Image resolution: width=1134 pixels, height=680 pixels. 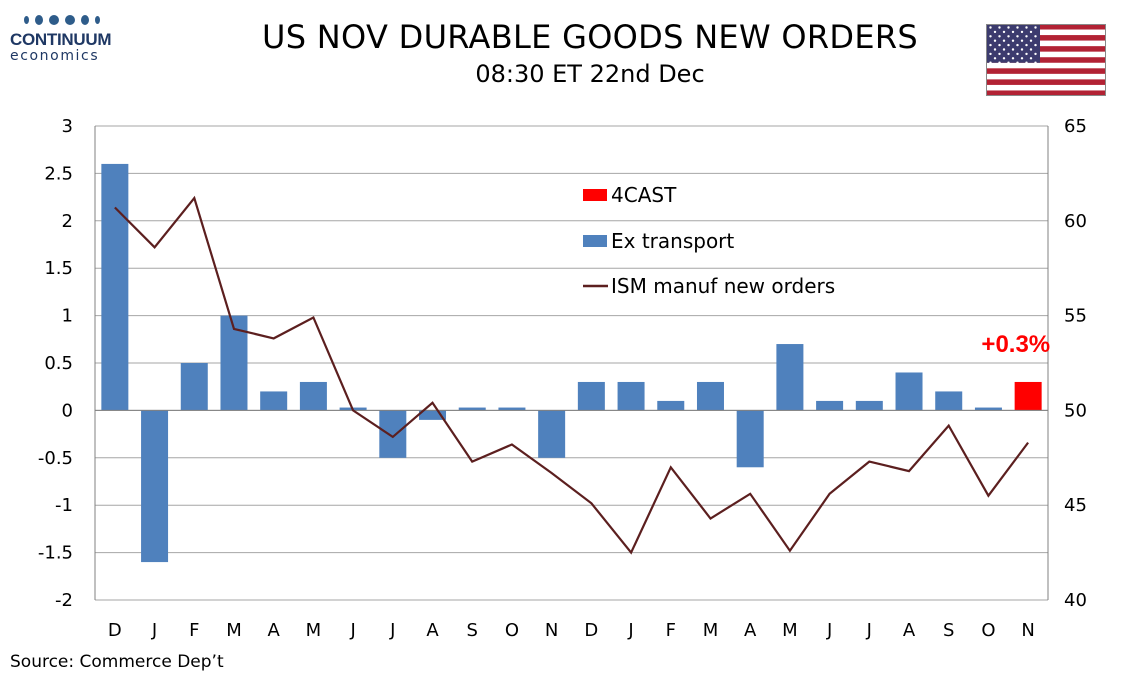 I want to click on legend-ex-transport-label: Ex transport, so click(x=672, y=241).